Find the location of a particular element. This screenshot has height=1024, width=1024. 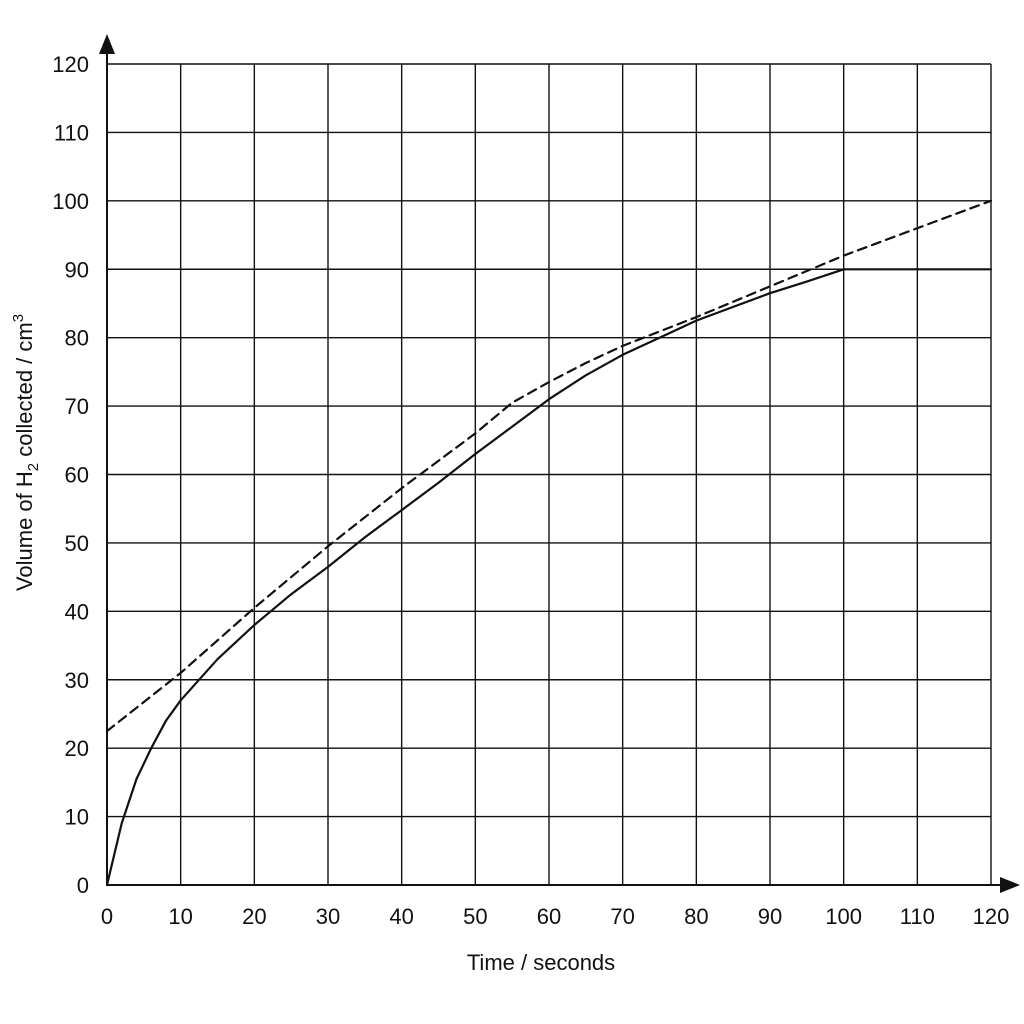

y-tick-label: 100 is located at coordinates (70, 201).